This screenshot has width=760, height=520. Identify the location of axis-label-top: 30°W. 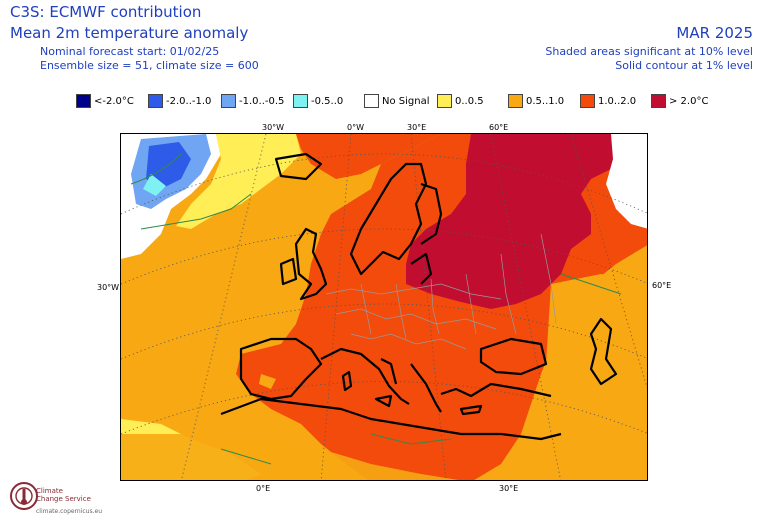
(273, 127).